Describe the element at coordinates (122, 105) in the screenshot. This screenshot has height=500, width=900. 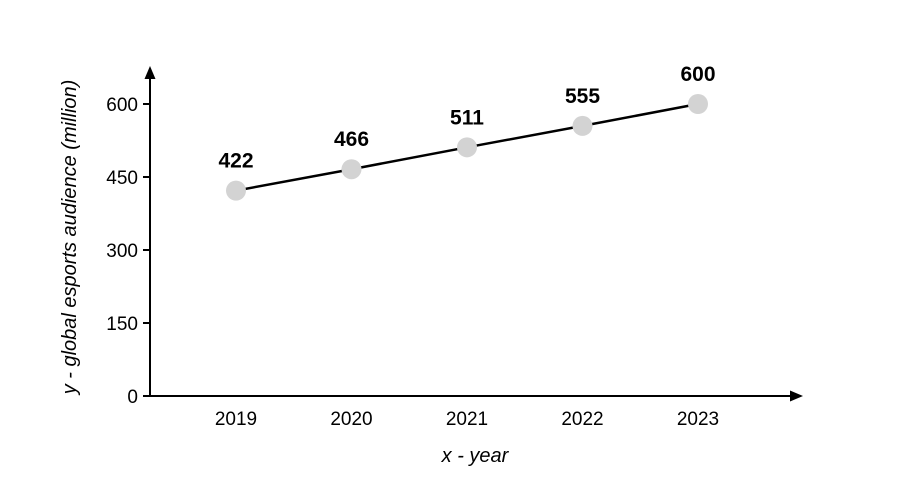
I see `y-tick-label: 600` at that location.